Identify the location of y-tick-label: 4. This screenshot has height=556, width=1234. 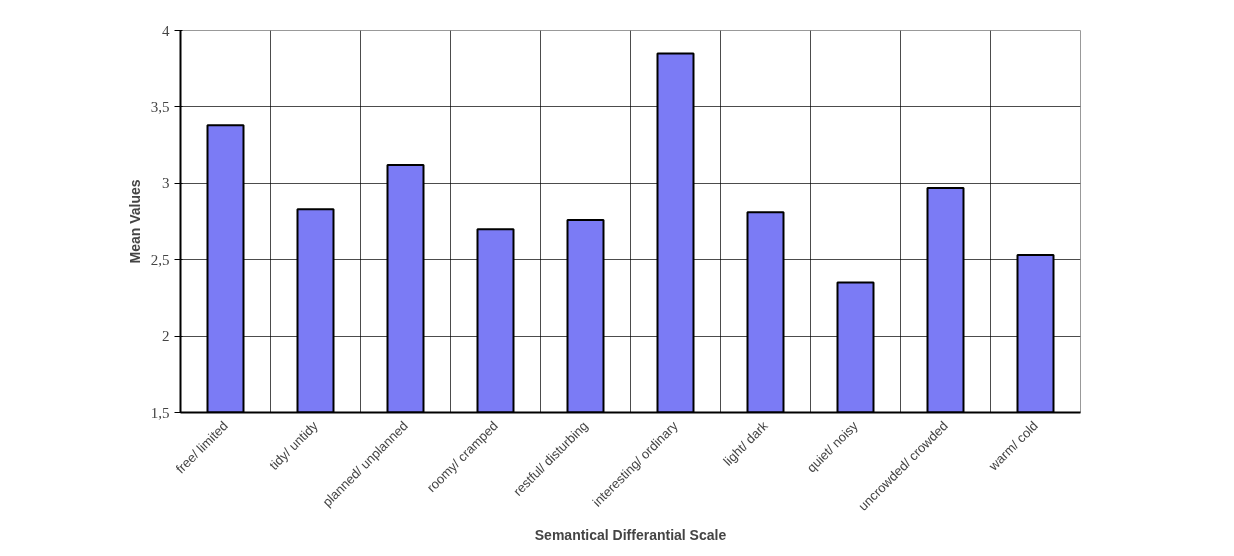
(166, 30).